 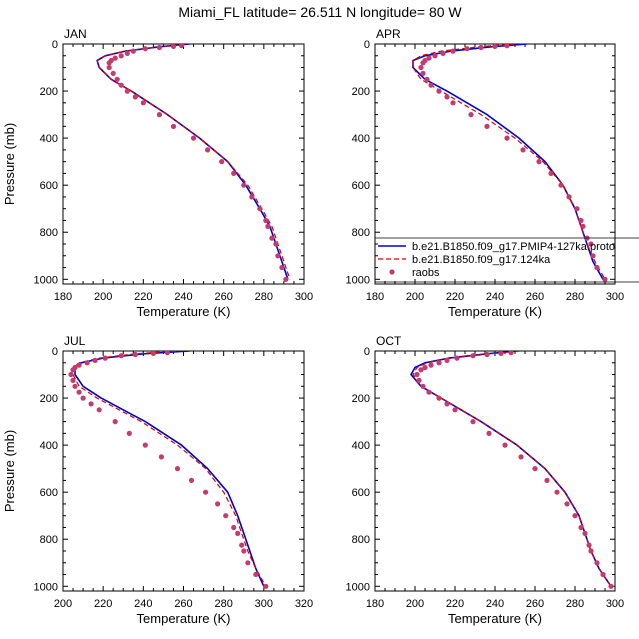 I want to click on legend-swatch-dot, so click(x=392, y=272).